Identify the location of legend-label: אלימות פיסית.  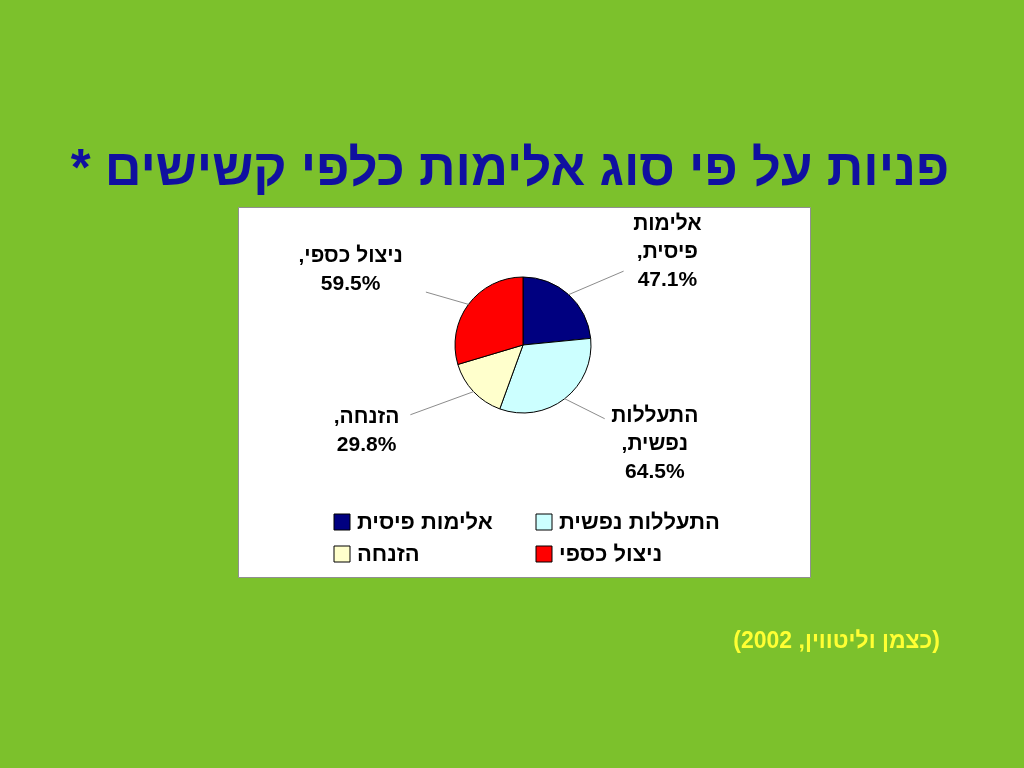
(425, 521).